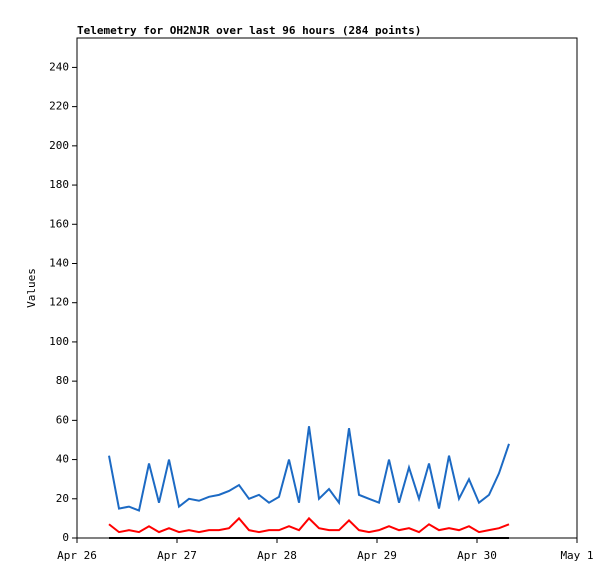  Describe the element at coordinates (62, 380) in the screenshot. I see `y-tick-label: 80` at that location.